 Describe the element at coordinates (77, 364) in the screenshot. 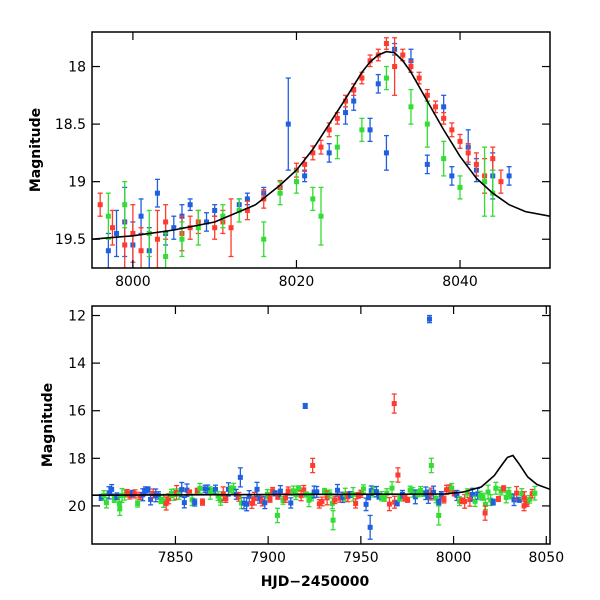

I see `y-tick-label: 14` at that location.